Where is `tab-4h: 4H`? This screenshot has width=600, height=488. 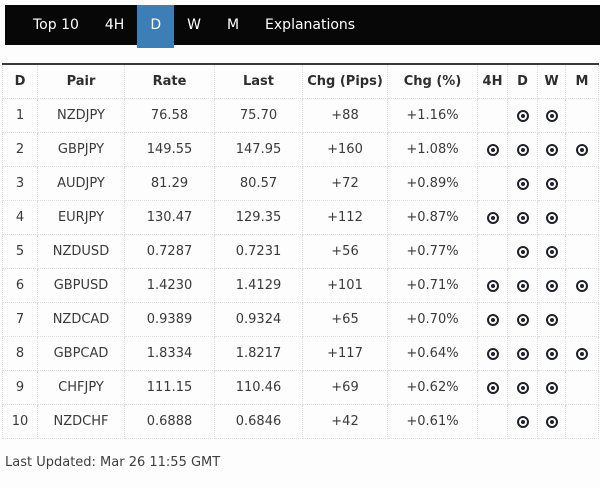
tab-4h: 4H is located at coordinates (114, 25).